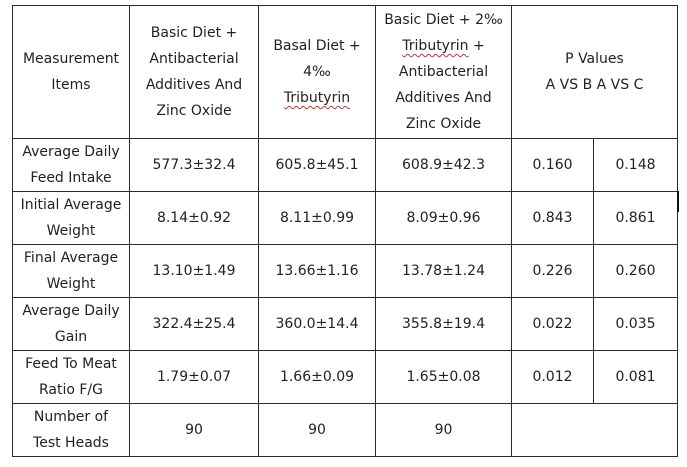  What do you see at coordinates (71, 271) in the screenshot?
I see `row-label-cell: Final Average Weight` at bounding box center [71, 271].